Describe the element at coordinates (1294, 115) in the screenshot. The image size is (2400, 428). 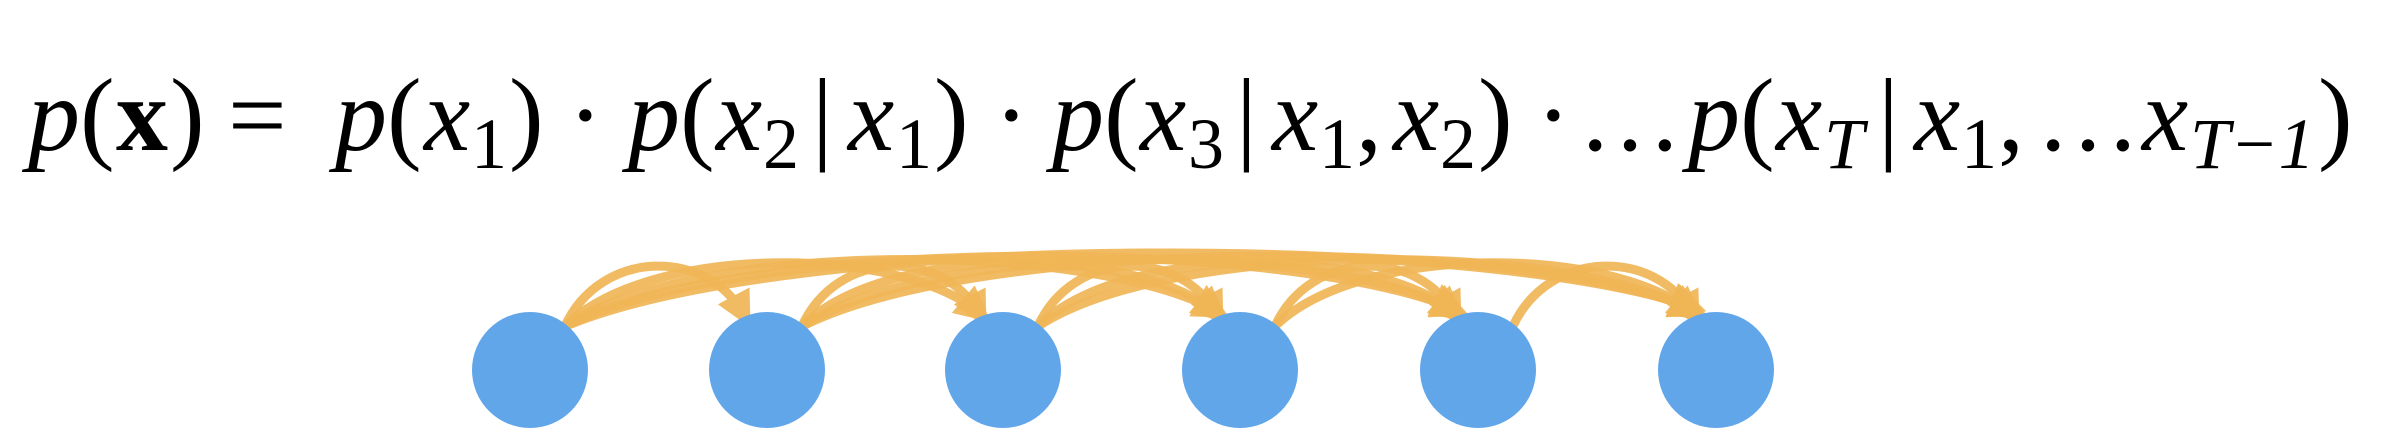
I see `term3-cond-x1: x` at that location.